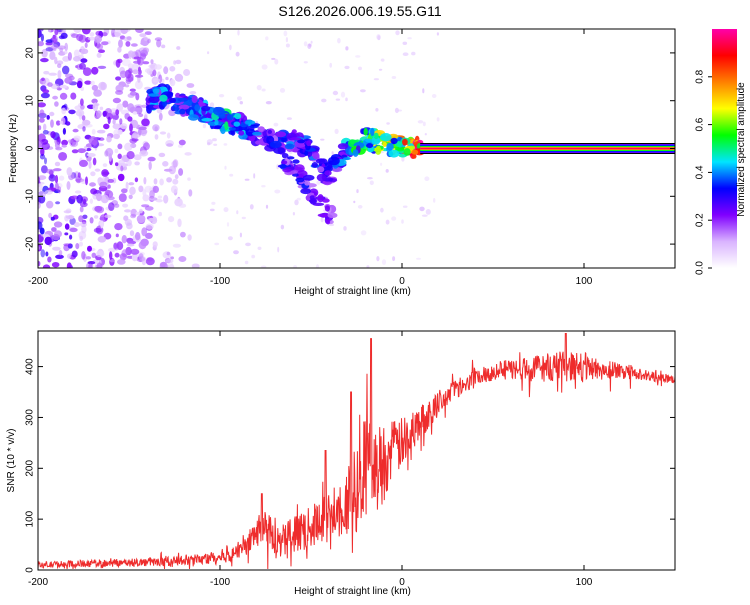 The image size is (750, 605). I want to click on figure-title: S126.2026.006.19.55.G11, so click(359, 11).